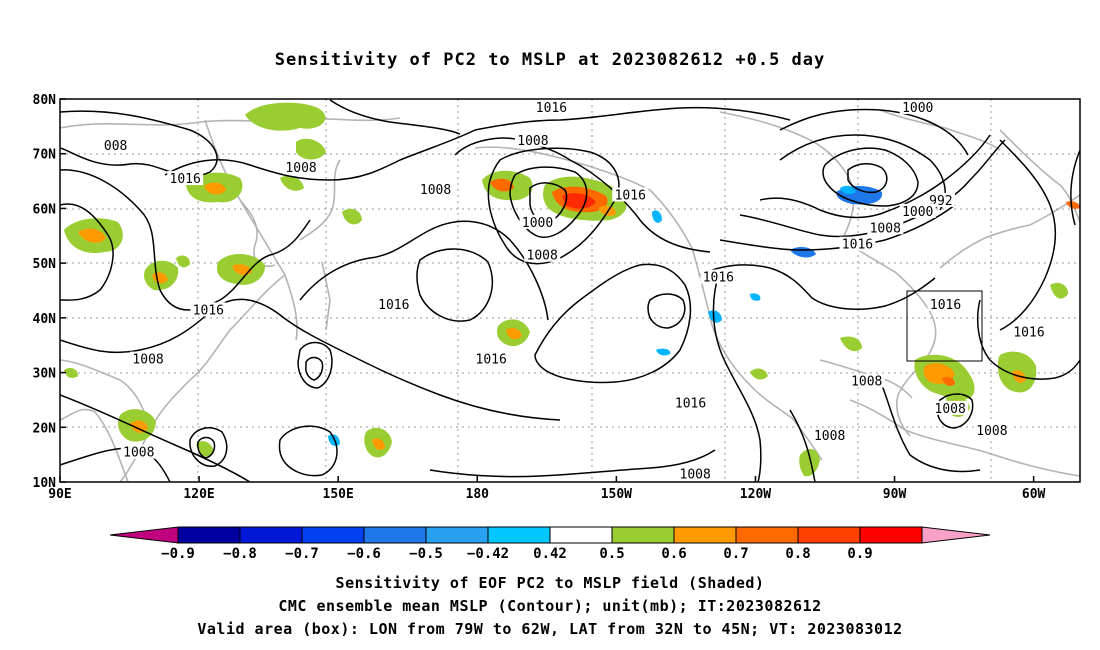 The height and width of the screenshot is (650, 1100). I want to click on lat-tick-label: 70N, so click(45, 155).